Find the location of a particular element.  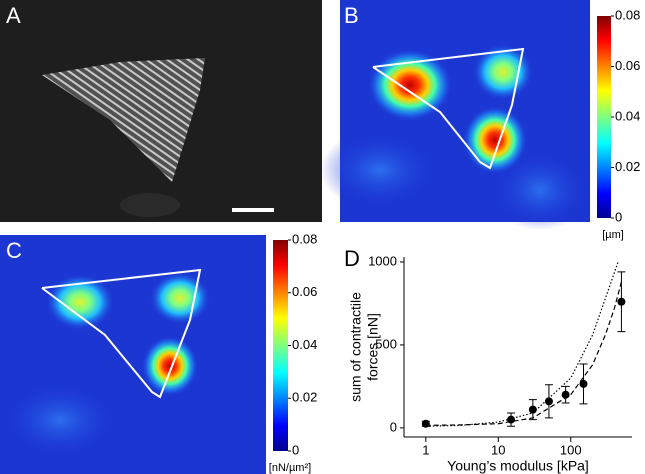

panel-label: A is located at coordinates (13, 15).